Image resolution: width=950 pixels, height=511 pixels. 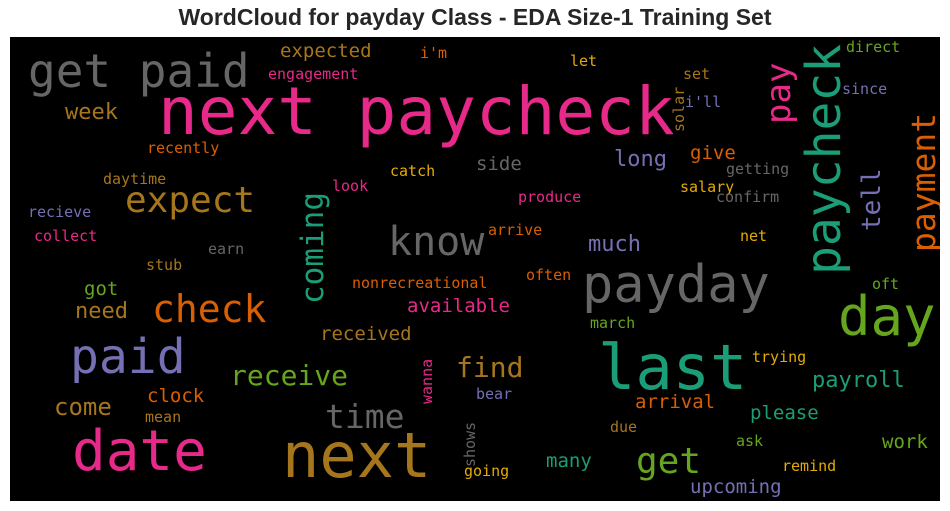 I want to click on cloud-word: i'm, so click(x=433, y=53).